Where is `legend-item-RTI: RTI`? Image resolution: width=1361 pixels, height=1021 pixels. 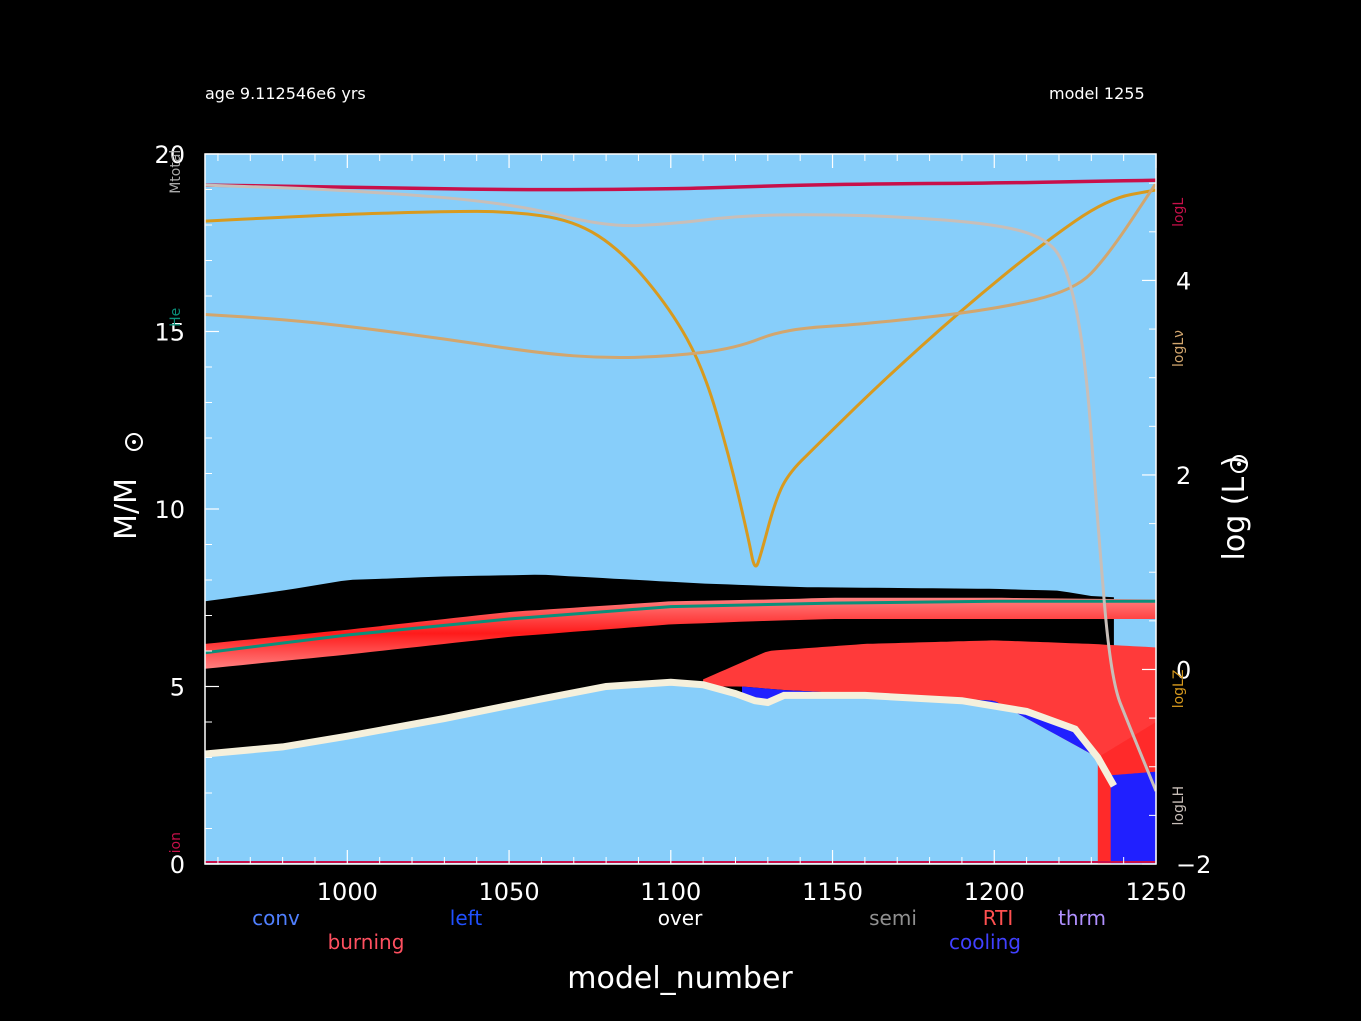
legend-item-RTI: RTI is located at coordinates (998, 918).